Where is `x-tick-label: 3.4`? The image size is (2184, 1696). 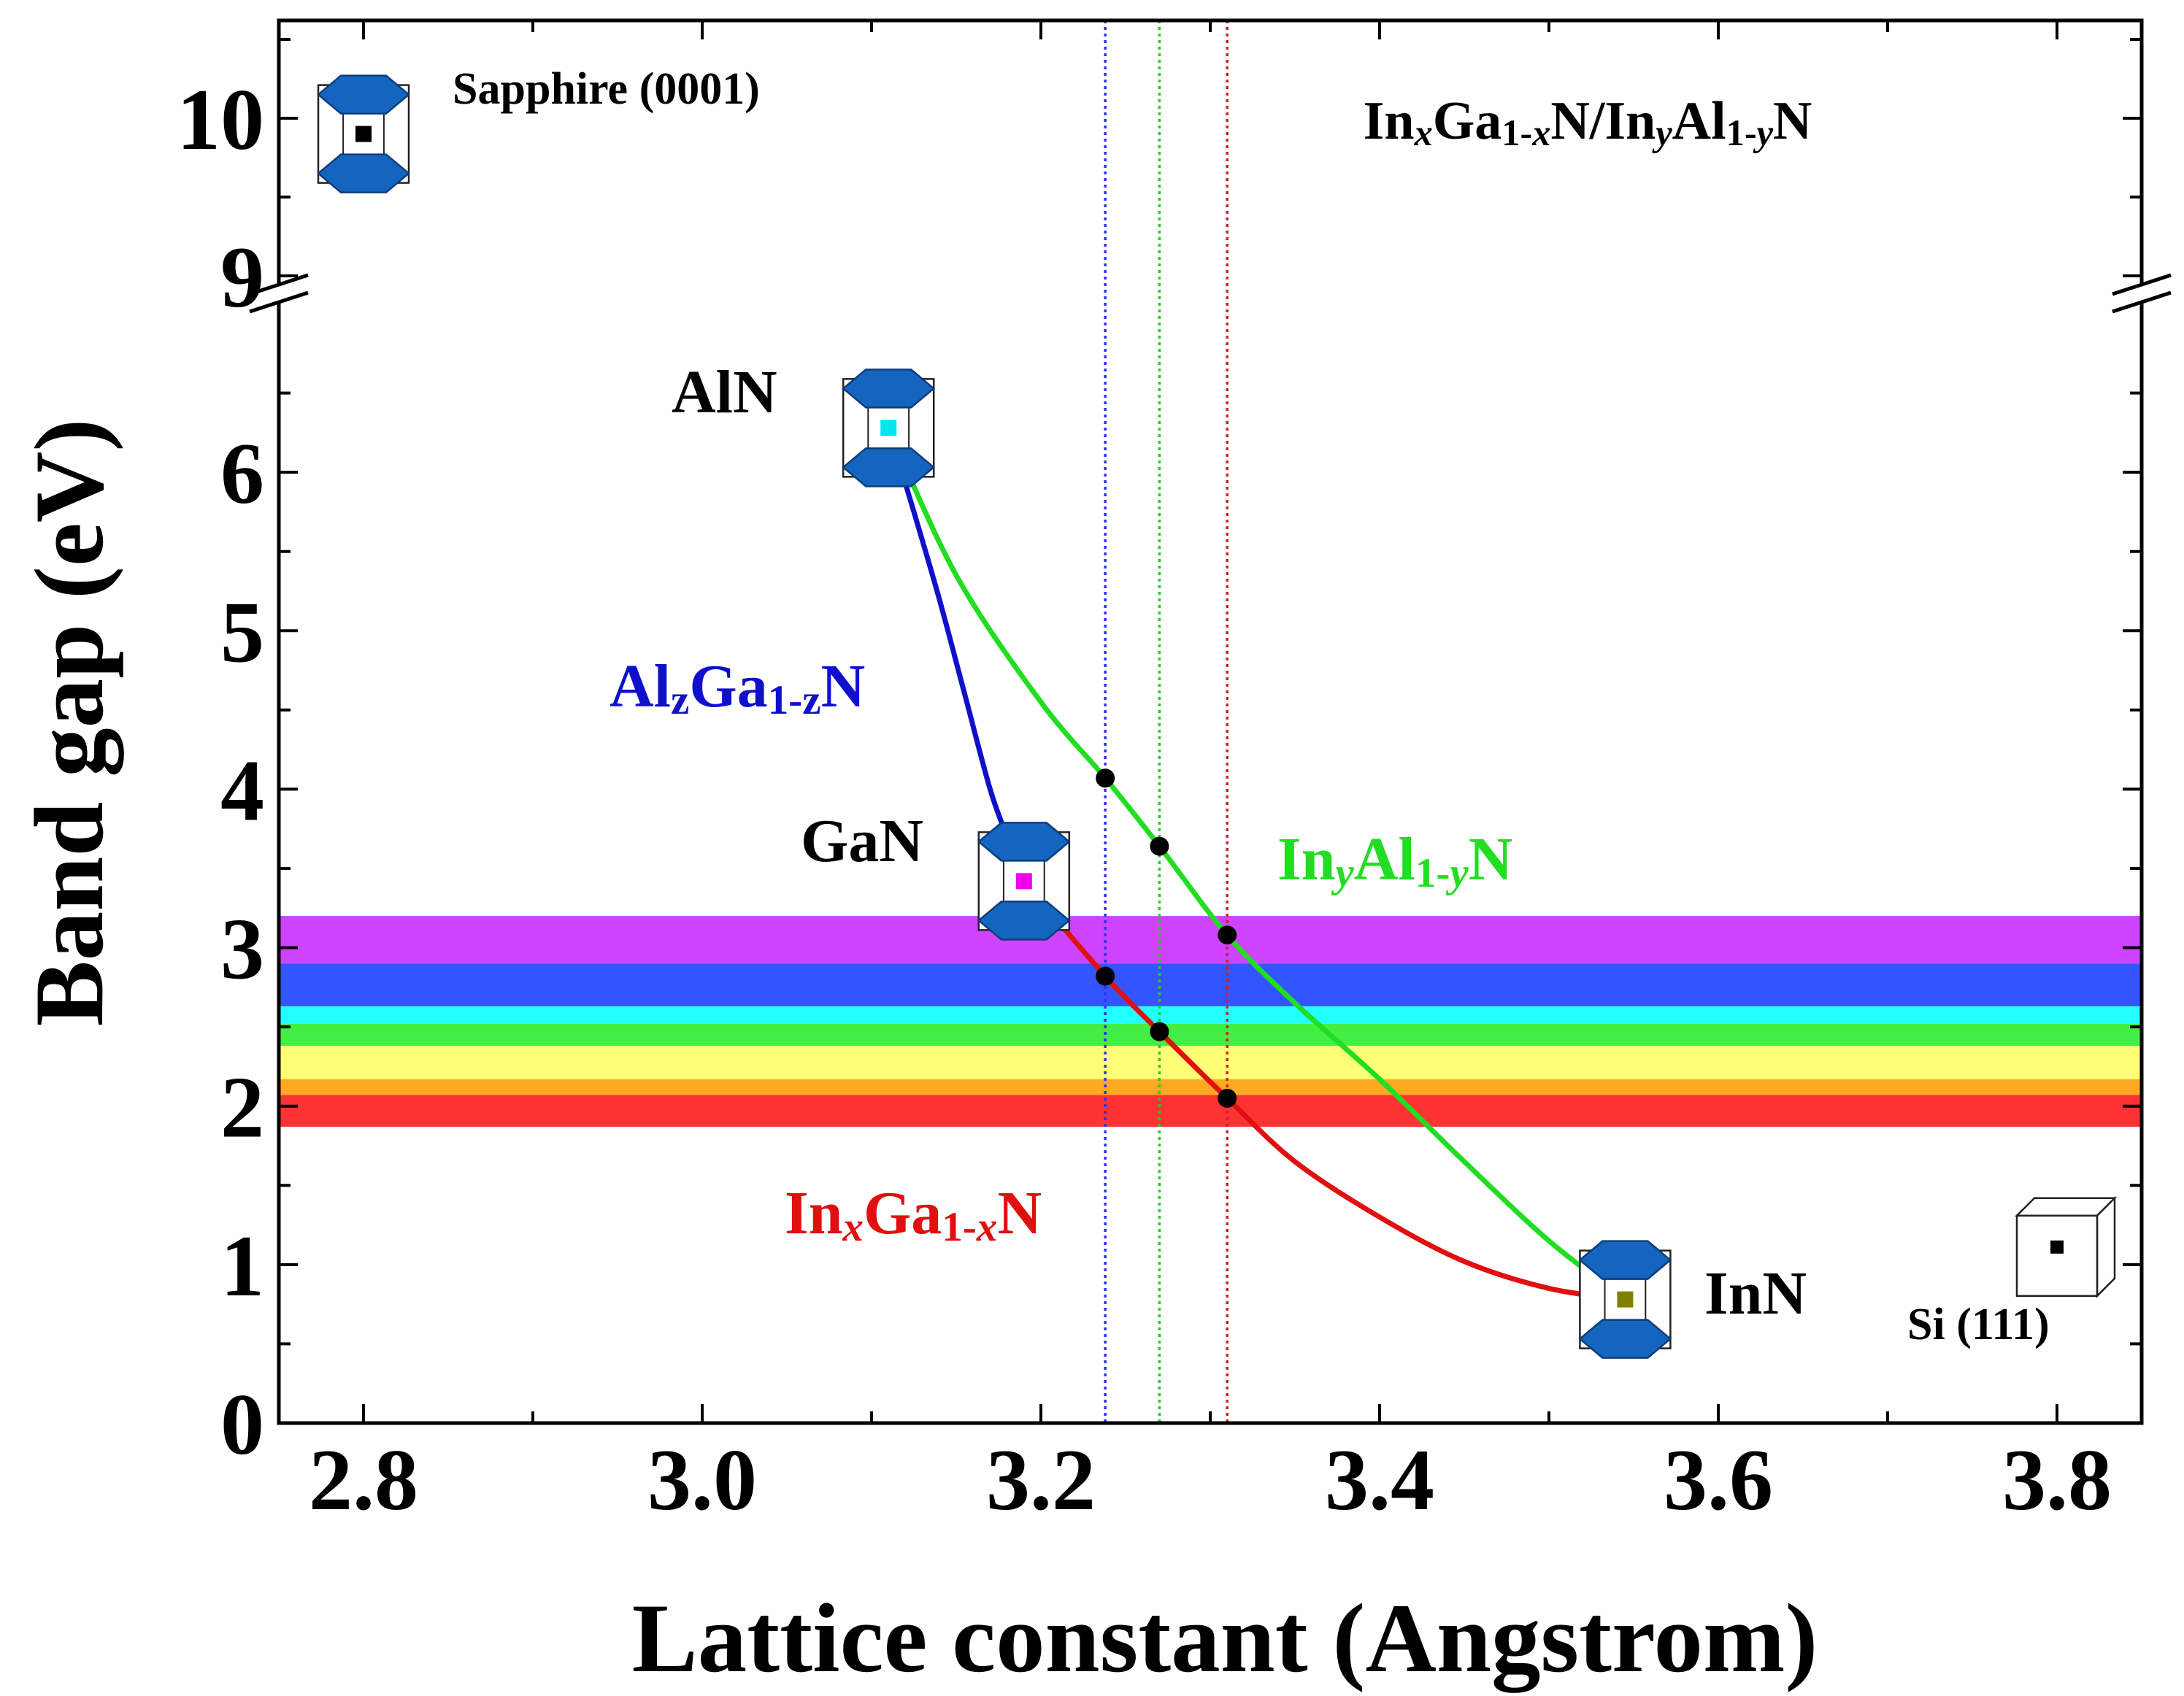
x-tick-label: 3.4 is located at coordinates (1379, 1479).